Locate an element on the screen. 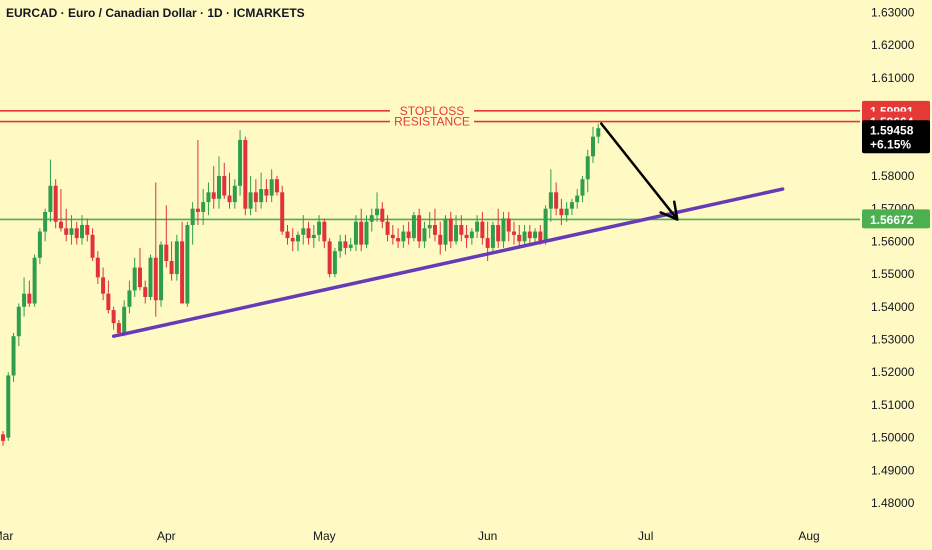 This screenshot has height=550, width=932. current-price-tag is located at coordinates (896, 137).